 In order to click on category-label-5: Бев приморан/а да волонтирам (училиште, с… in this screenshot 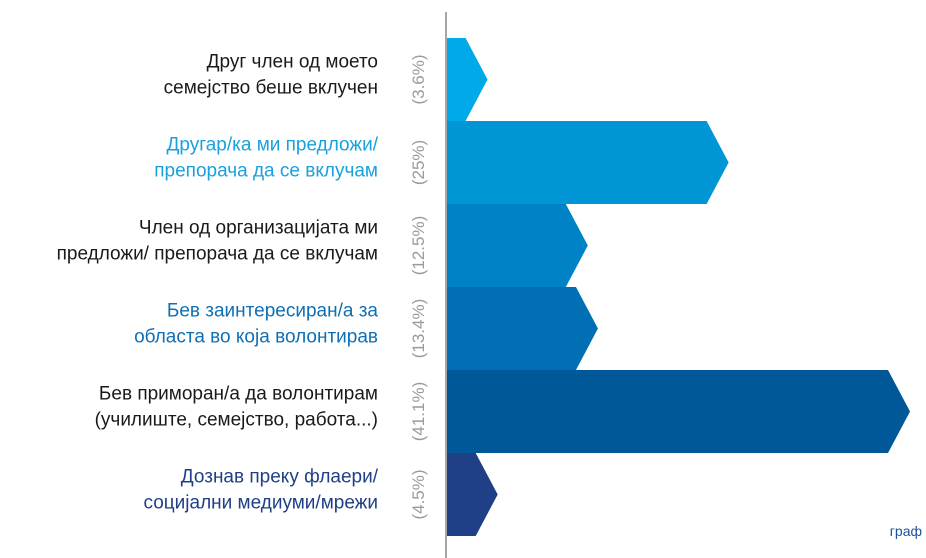, I will do `click(236, 407)`.